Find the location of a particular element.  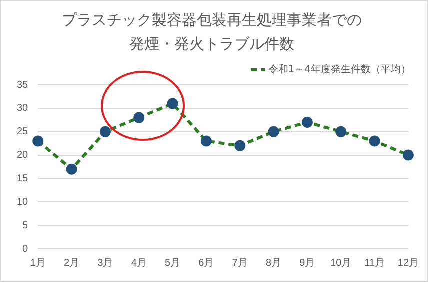

x-tick-label: 10月 is located at coordinates (341, 263).